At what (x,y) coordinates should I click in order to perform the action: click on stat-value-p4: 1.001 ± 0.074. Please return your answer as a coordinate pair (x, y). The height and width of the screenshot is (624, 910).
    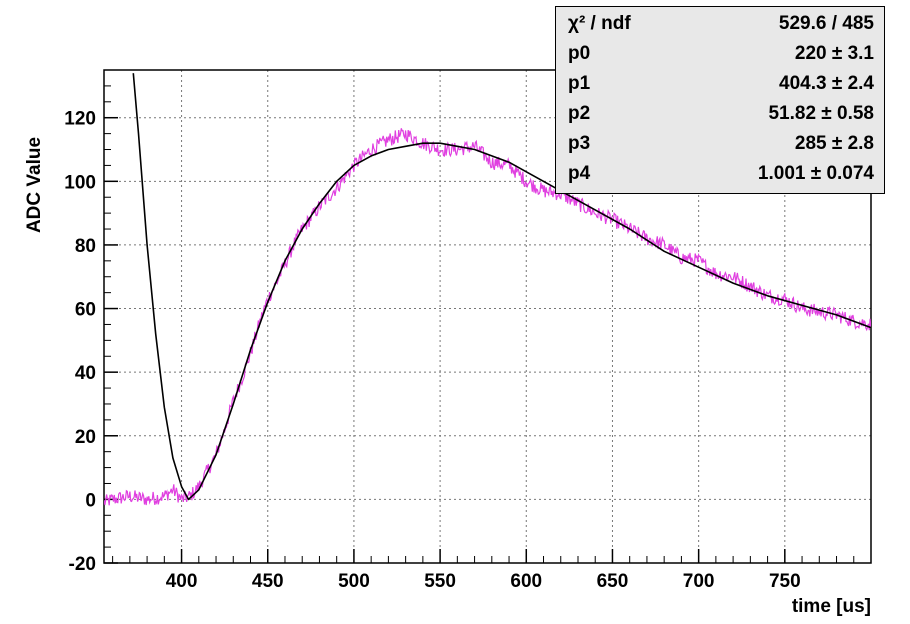
    Looking at the image, I should click on (815, 173).